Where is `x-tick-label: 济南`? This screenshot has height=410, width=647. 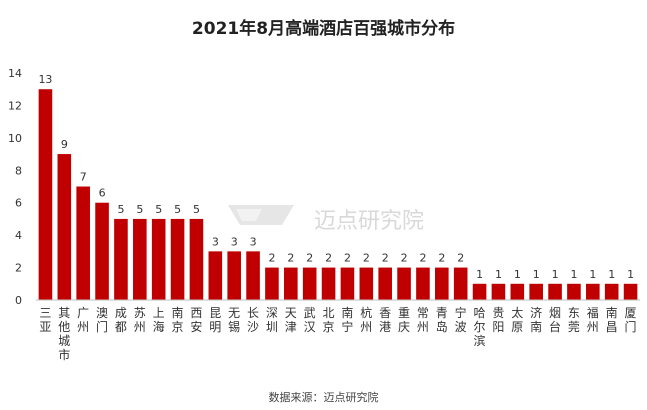
x-tick-label: 济南 is located at coordinates (536, 319).